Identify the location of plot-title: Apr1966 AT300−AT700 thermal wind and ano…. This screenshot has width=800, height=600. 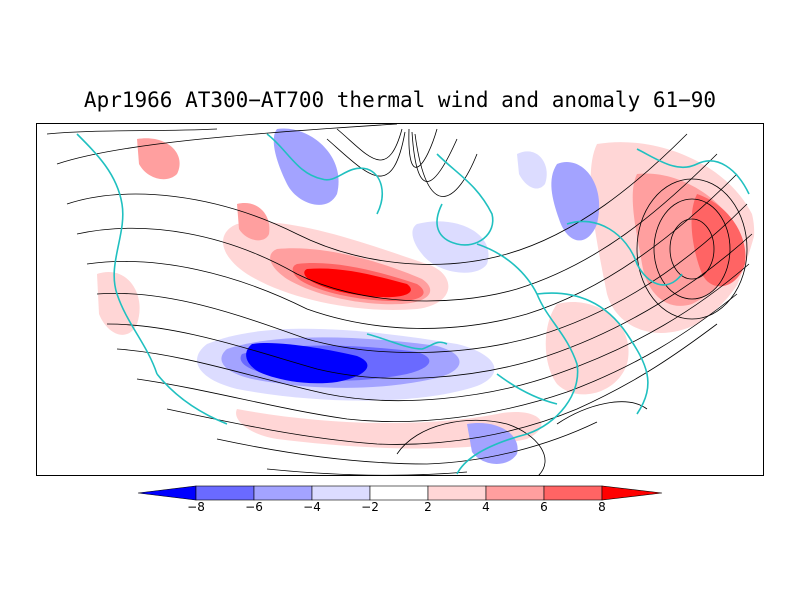
(400, 100).